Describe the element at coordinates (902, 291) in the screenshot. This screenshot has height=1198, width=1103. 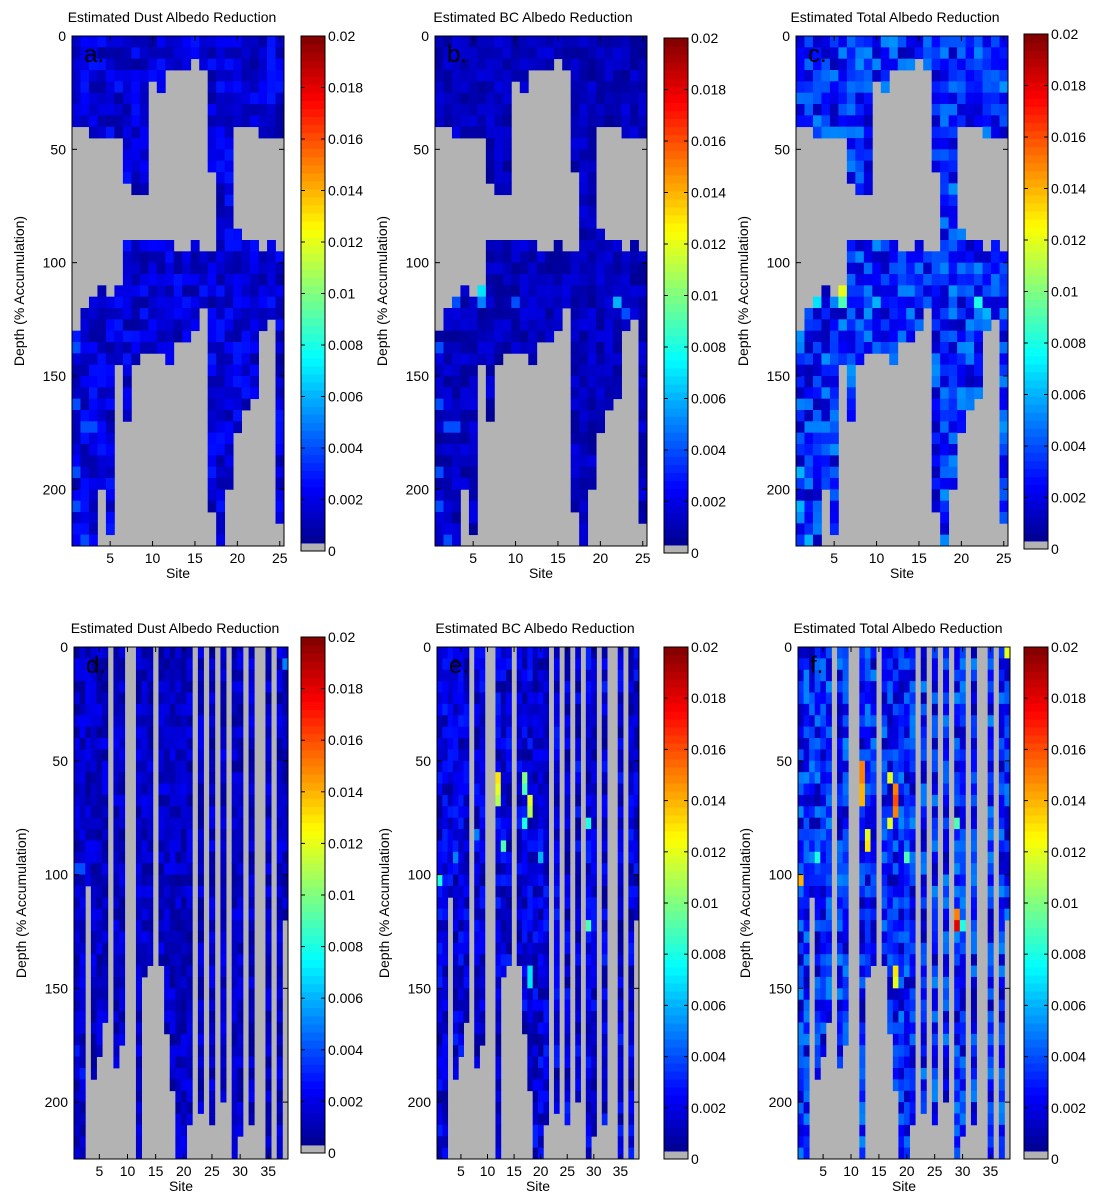
I see `axes-frame` at that location.